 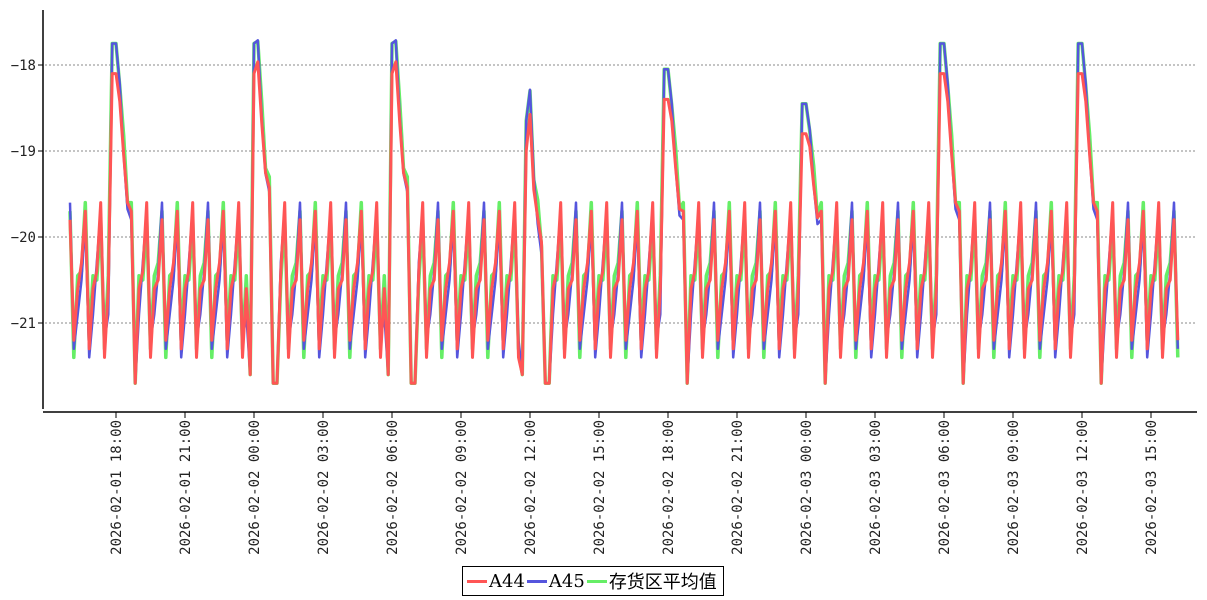 I want to click on legend-label-a45: A45, so click(x=566, y=581).